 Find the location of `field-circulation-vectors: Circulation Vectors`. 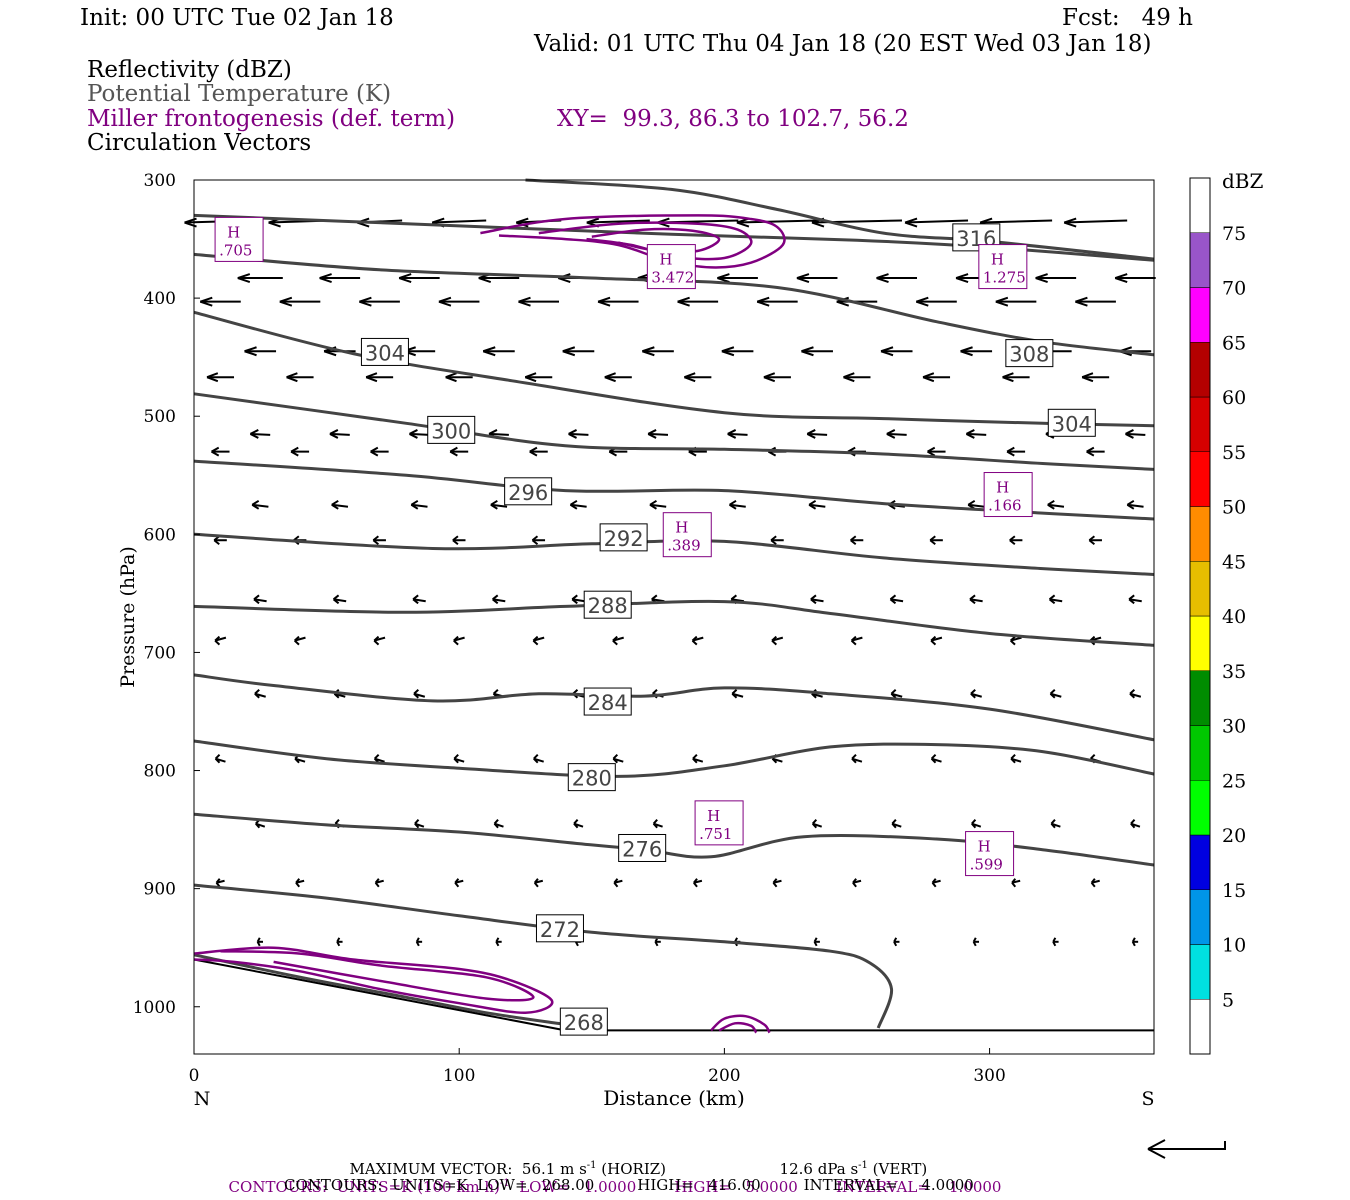

field-circulation-vectors: Circulation Vectors is located at coordinates (199, 143).